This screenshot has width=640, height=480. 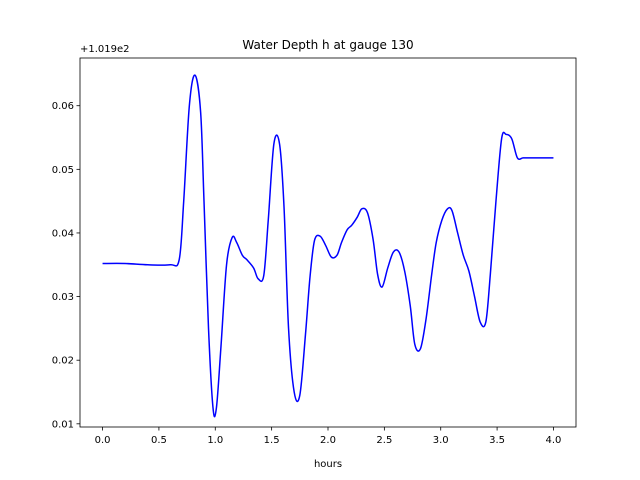 I want to click on chart-title: Water Depth h at gauge 130, so click(x=327, y=45).